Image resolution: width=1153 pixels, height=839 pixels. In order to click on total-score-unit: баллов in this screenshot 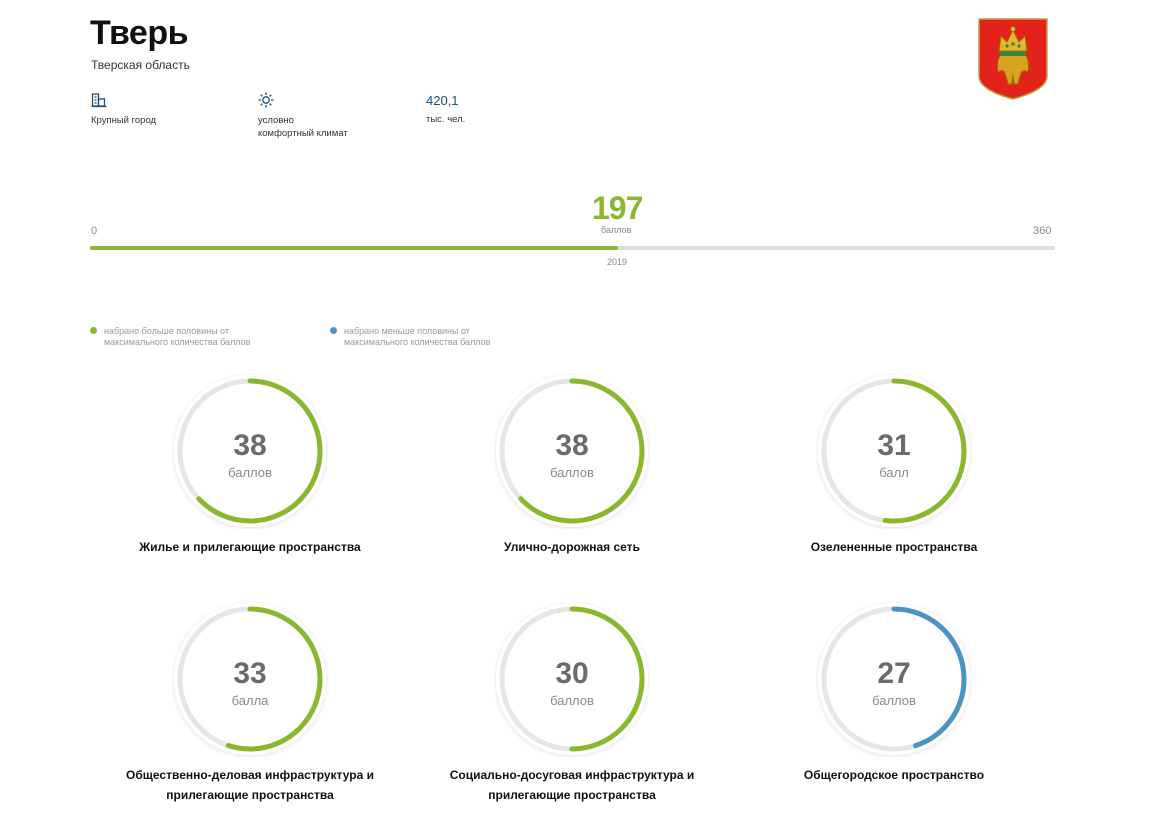, I will do `click(616, 230)`.